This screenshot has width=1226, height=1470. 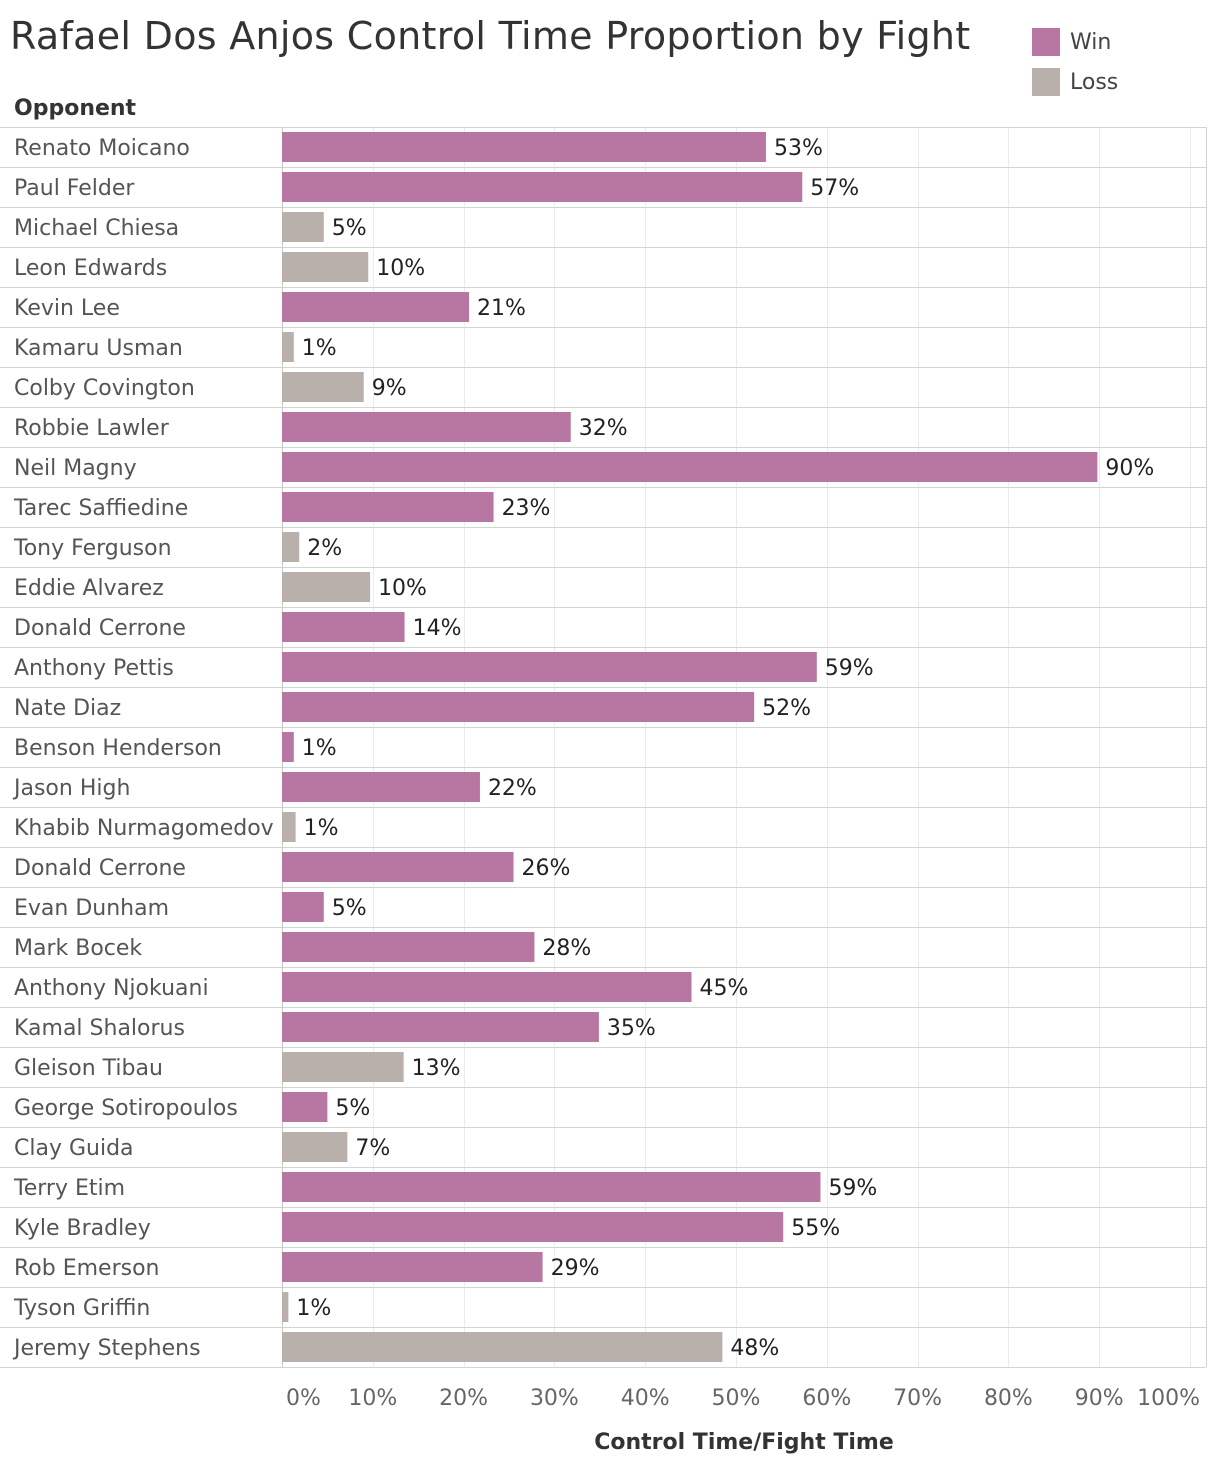 What do you see at coordinates (92, 428) in the screenshot?
I see `category-label: Robbie Lawler` at bounding box center [92, 428].